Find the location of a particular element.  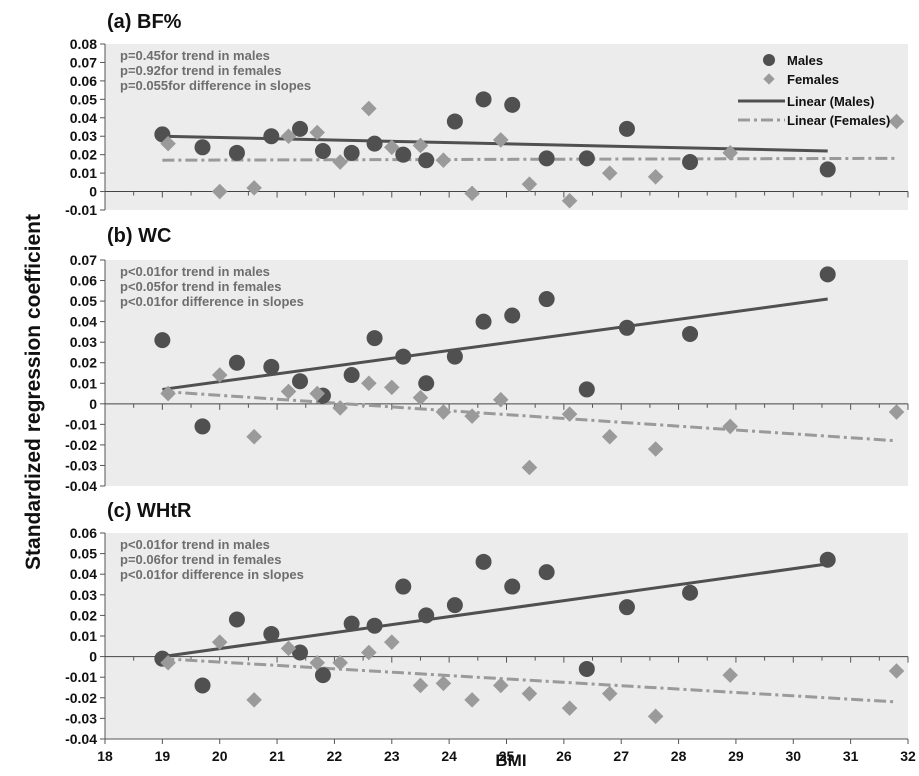

x-axis-label: BMI is located at coordinates (510, 760).